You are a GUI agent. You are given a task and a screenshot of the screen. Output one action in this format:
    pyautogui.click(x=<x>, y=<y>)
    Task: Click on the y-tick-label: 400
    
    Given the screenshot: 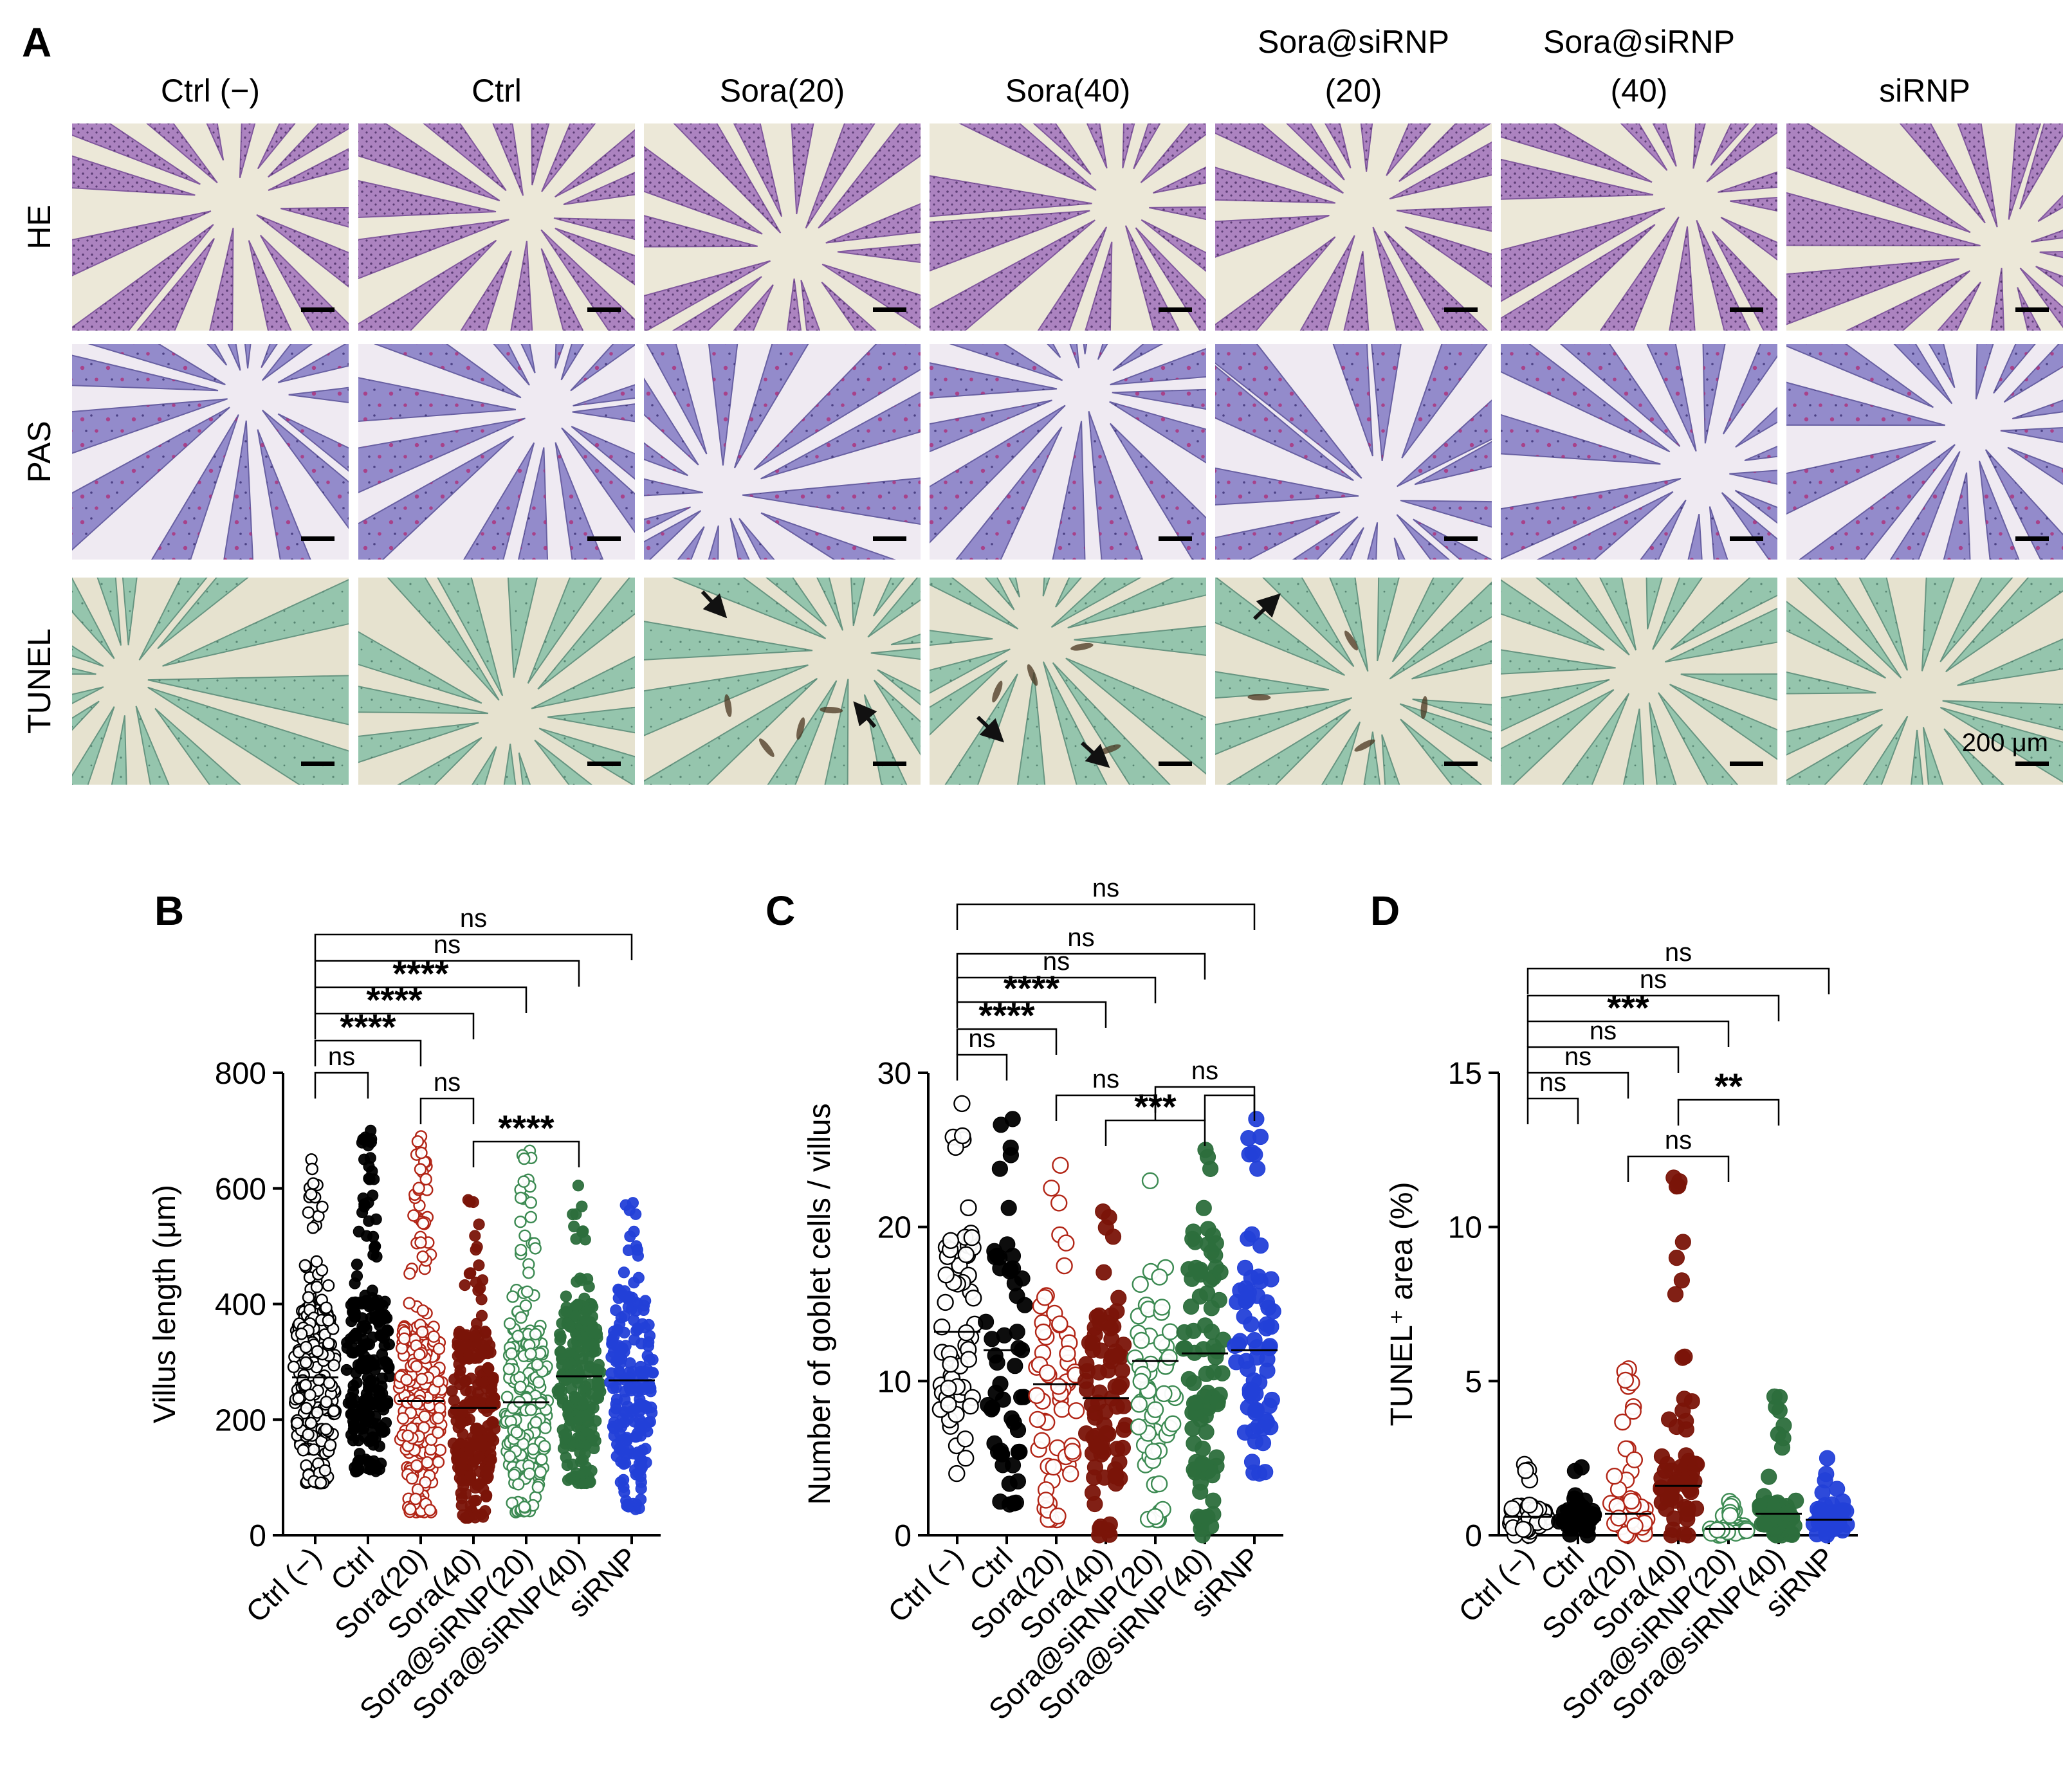 What is the action you would take?
    pyautogui.click(x=241, y=1305)
    